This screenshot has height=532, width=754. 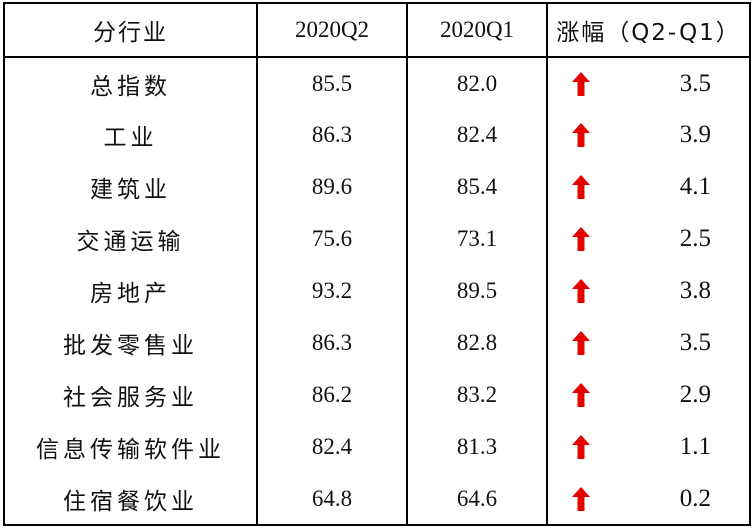 What do you see at coordinates (476, 239) in the screenshot?
I see `q1-value-cell: 73.1` at bounding box center [476, 239].